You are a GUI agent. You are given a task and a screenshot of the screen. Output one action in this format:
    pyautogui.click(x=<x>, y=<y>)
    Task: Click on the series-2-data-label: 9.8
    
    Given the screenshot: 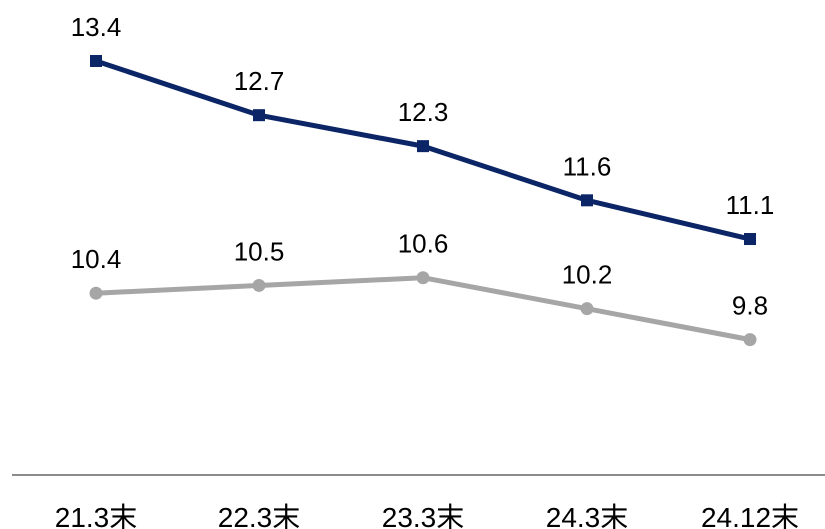 What is the action you would take?
    pyautogui.click(x=750, y=306)
    